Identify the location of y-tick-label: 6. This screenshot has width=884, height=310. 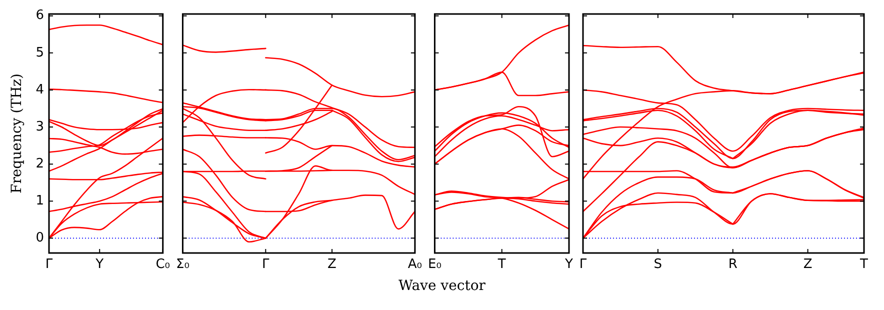
(40, 16).